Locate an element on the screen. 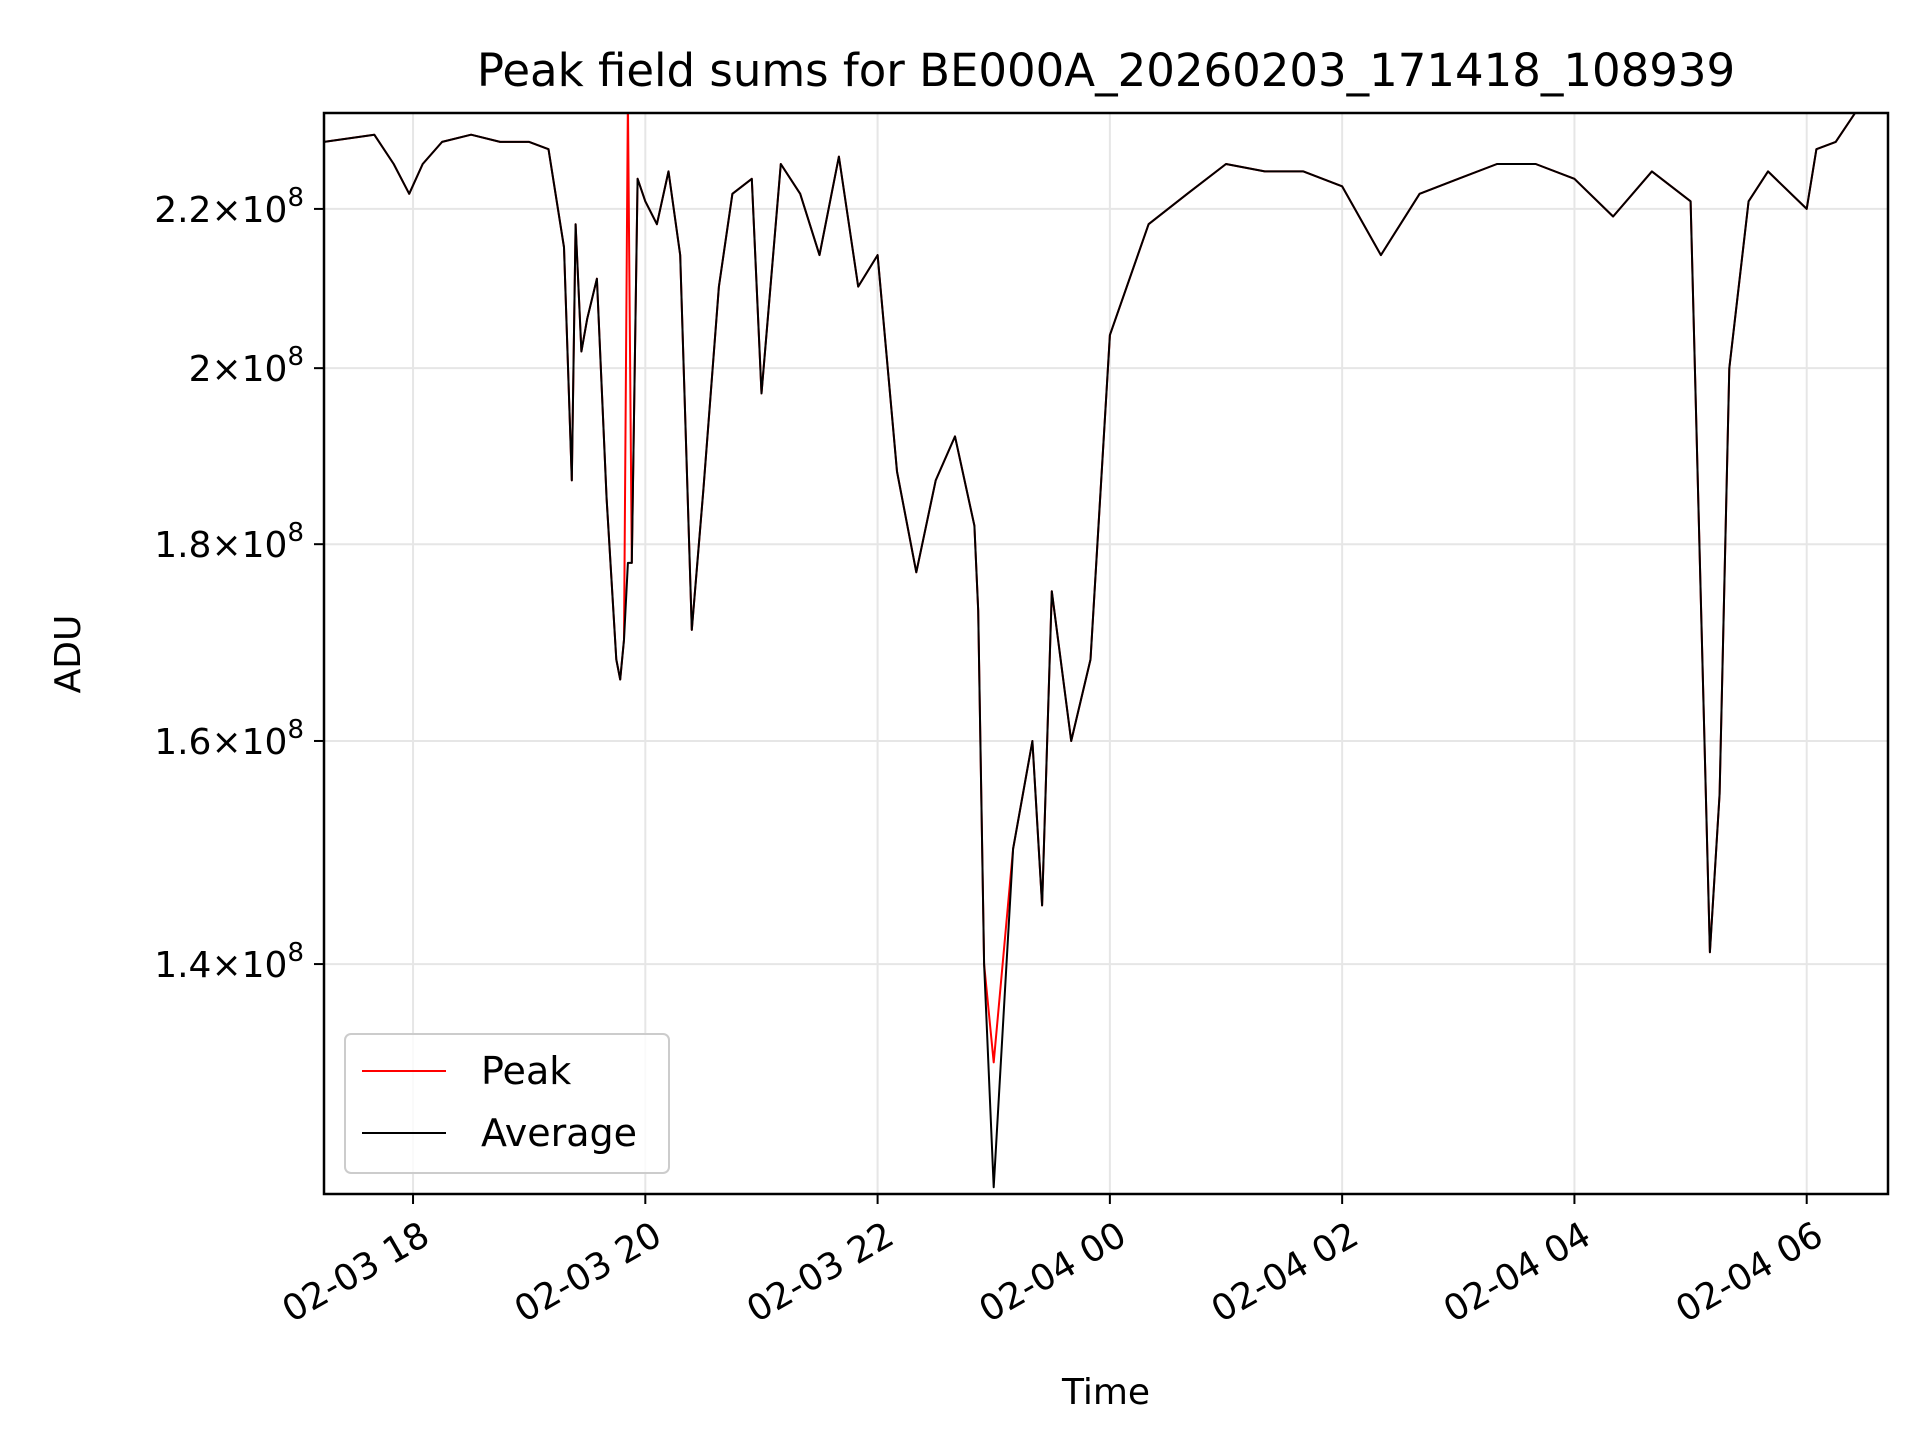  legend-box is located at coordinates (507, 1103).